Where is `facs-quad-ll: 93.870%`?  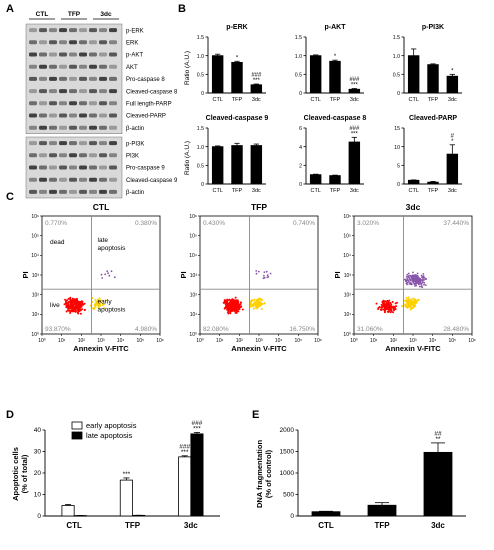 facs-quad-ll: 93.870% is located at coordinates (58, 329).